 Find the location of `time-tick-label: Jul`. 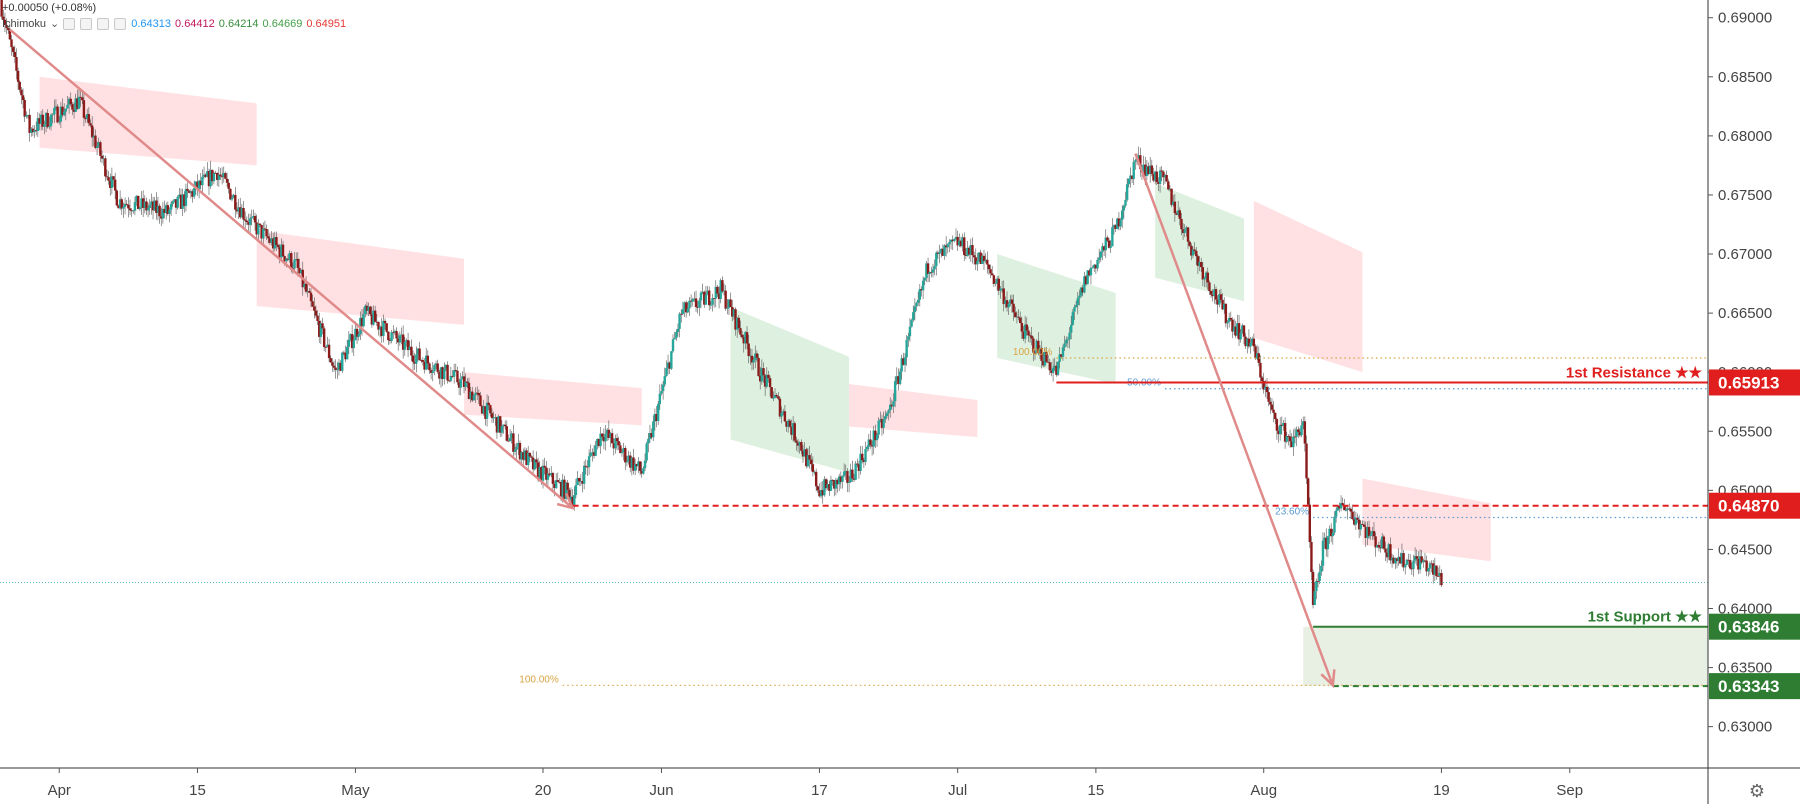

time-tick-label: Jul is located at coordinates (957, 790).